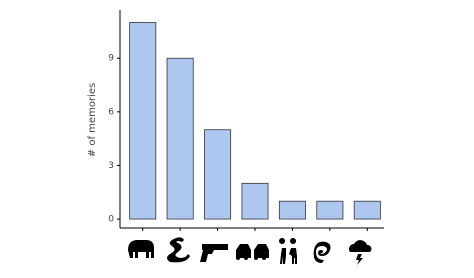  What do you see at coordinates (92, 120) in the screenshot?
I see `y-axis-label: # of memories` at bounding box center [92, 120].